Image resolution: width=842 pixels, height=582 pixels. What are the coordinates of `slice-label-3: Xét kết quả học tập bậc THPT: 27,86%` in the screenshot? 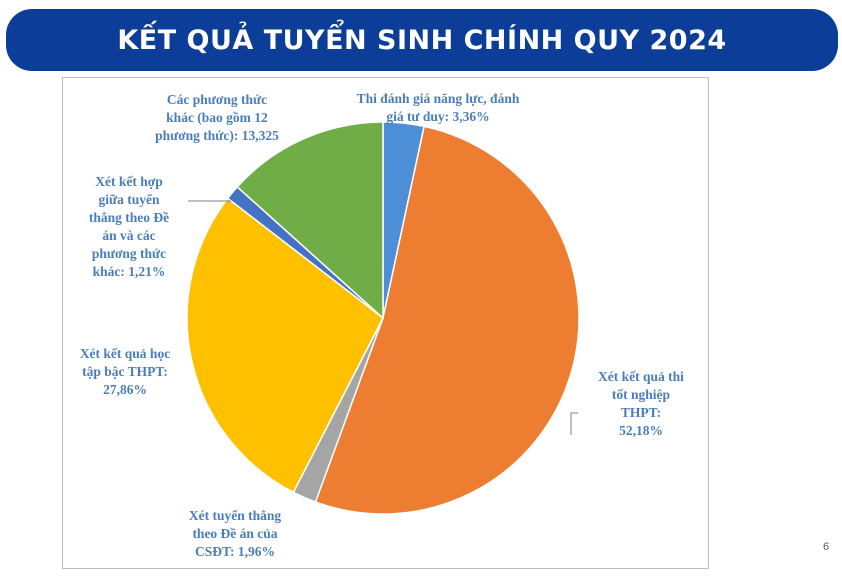 It's located at (125, 371).